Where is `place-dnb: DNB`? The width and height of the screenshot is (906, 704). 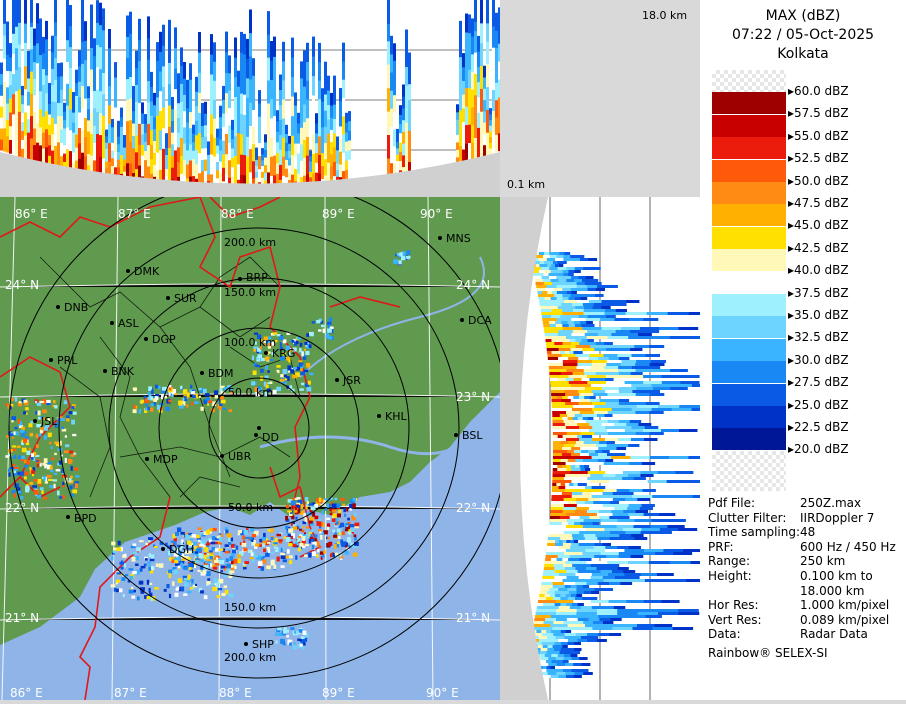 place-dnb: DNB is located at coordinates (76, 307).